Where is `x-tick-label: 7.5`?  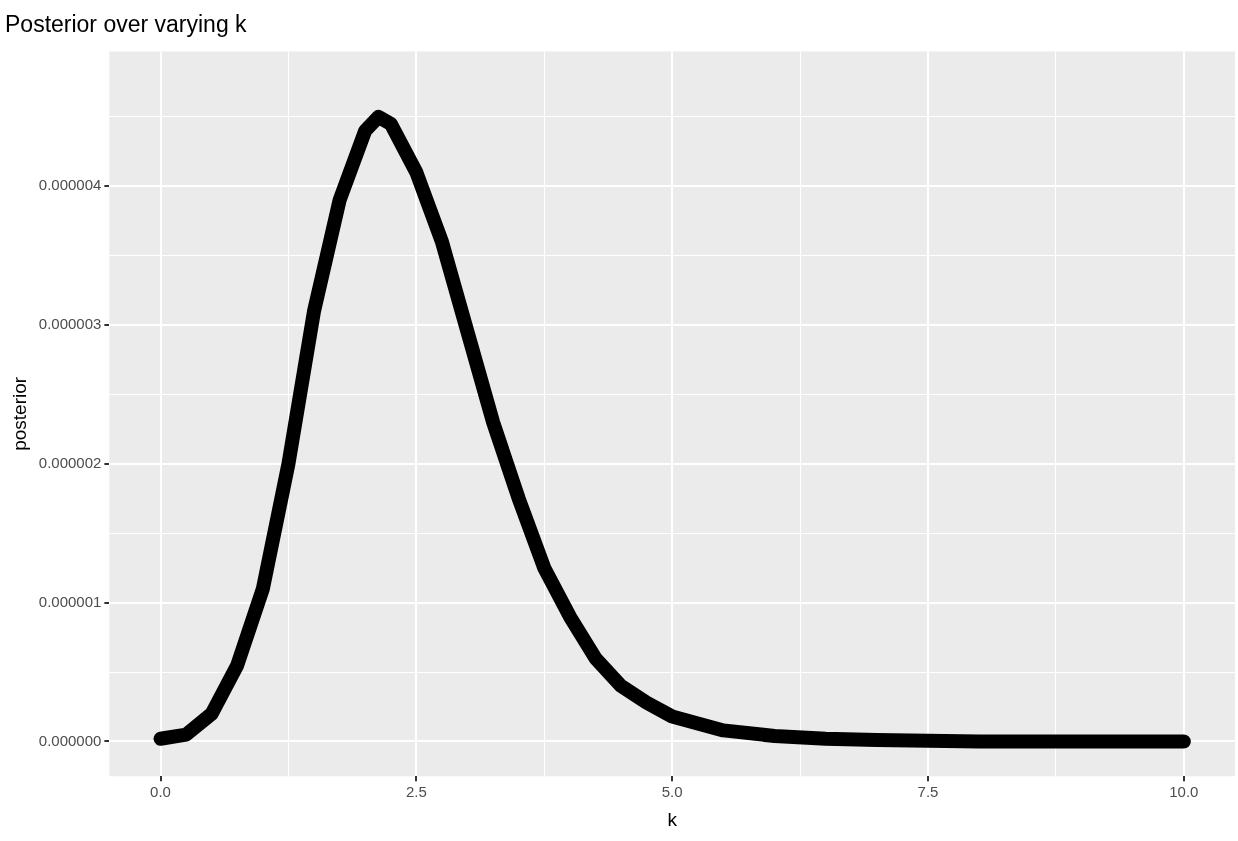
x-tick-label: 7.5 is located at coordinates (928, 792).